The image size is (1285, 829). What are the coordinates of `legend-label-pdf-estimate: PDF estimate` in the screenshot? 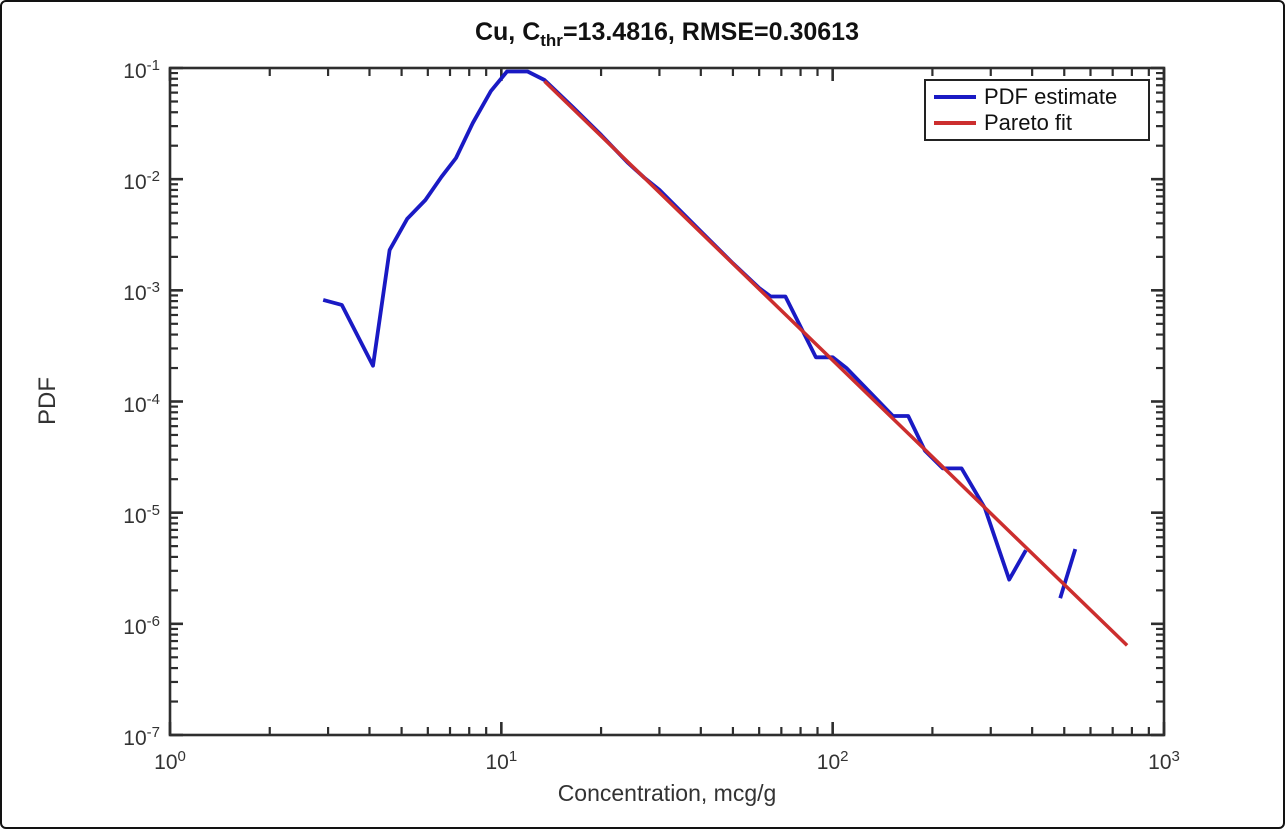 It's located at (1051, 96).